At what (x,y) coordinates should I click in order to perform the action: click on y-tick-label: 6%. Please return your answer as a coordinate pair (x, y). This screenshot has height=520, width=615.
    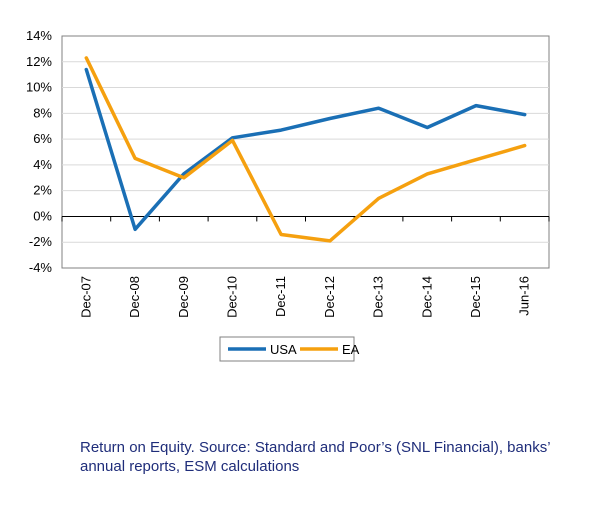
    Looking at the image, I should click on (42, 138).